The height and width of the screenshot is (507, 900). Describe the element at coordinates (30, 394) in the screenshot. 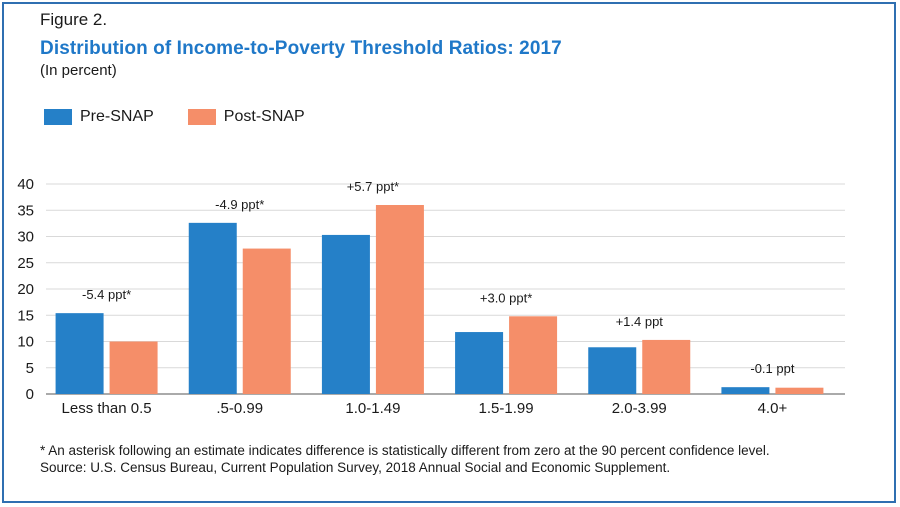

I see `y-tick-label: 0` at that location.